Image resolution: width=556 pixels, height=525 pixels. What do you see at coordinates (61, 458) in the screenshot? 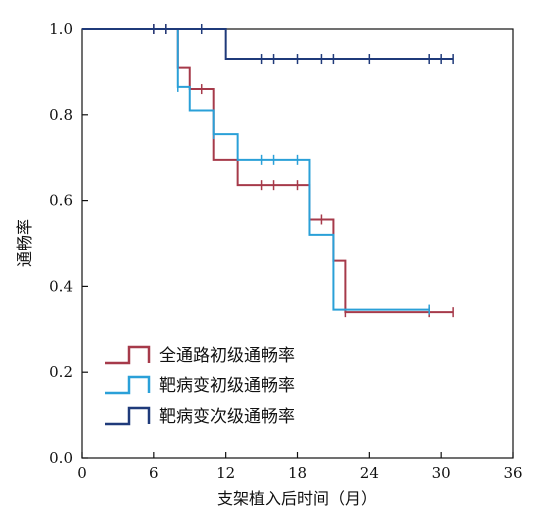
I see `y-tick-label: 0.0` at bounding box center [61, 458].